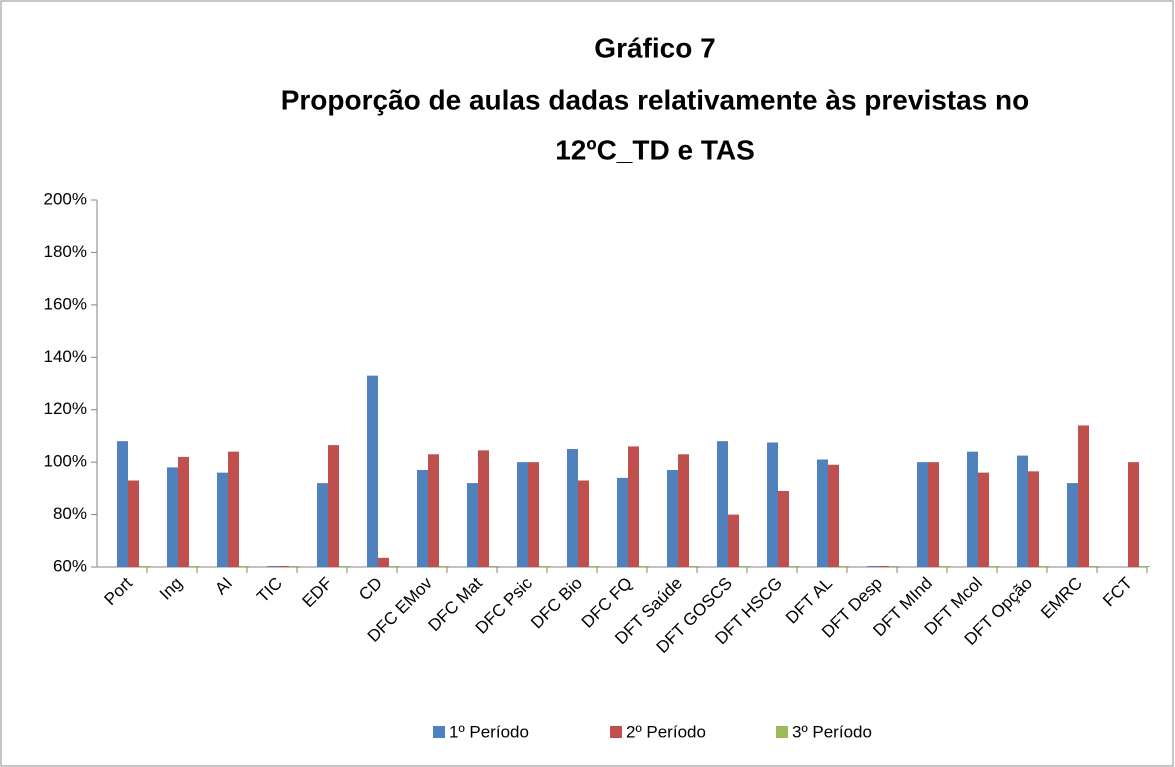 The height and width of the screenshot is (767, 1175). Describe the element at coordinates (65, 303) in the screenshot. I see `y-tick-label: 160%` at that location.